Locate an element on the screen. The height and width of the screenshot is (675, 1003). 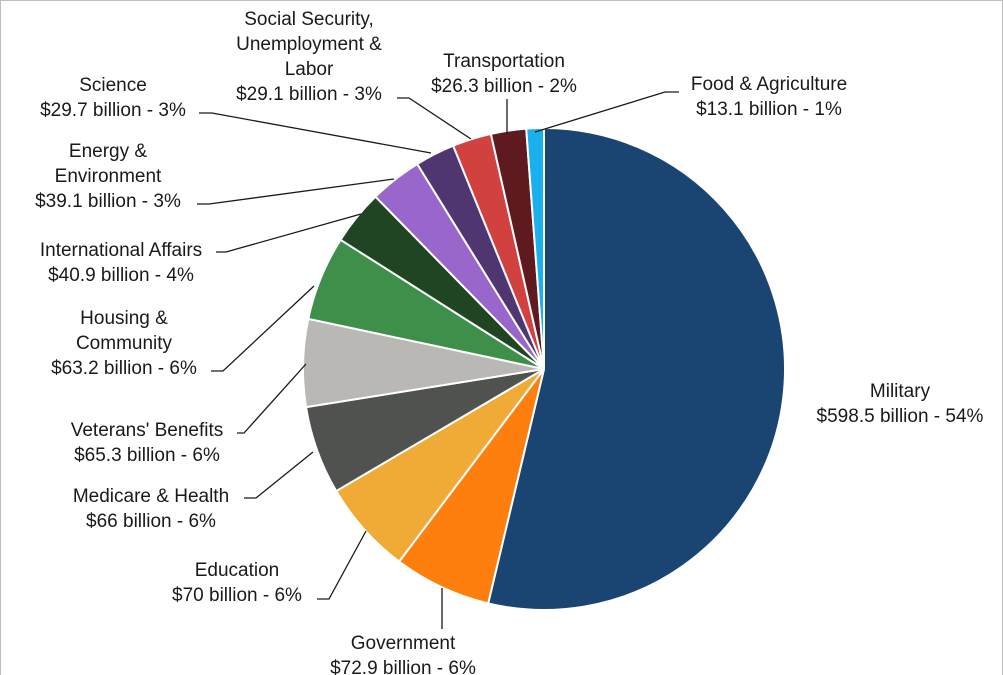
slice-label-government: Government $72.9 billion - 6% is located at coordinates (403, 654).